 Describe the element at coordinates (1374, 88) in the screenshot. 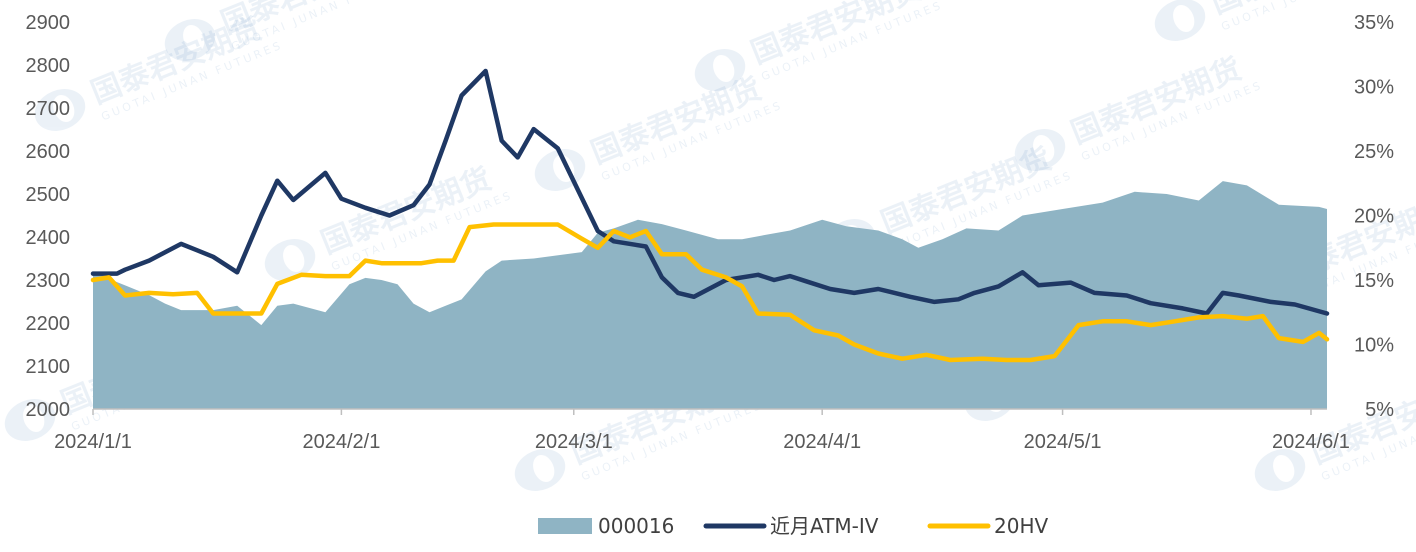

I see `right-tick-label: 30%` at that location.